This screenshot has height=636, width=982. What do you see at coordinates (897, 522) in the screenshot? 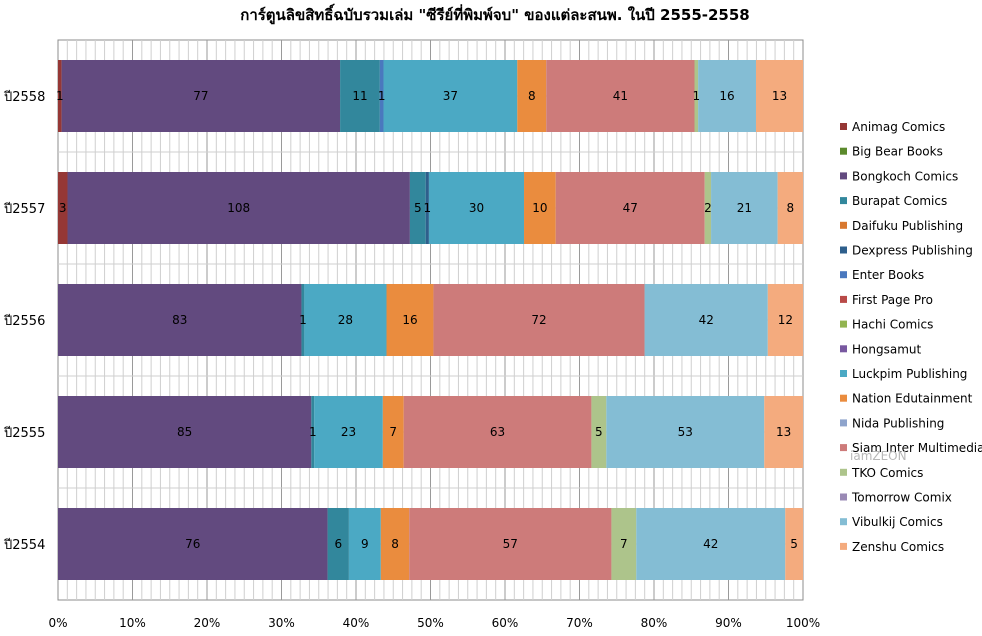
I see `legend-label: Vibulkij Comics` at bounding box center [897, 522].